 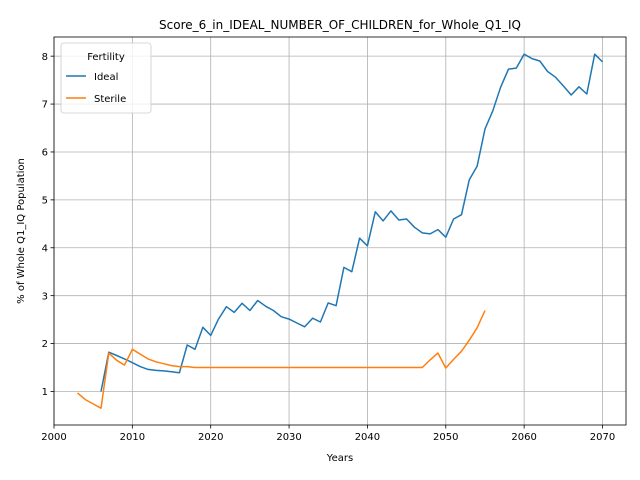 I want to click on legend: Fertility Ideal Sterile, so click(x=106, y=78).